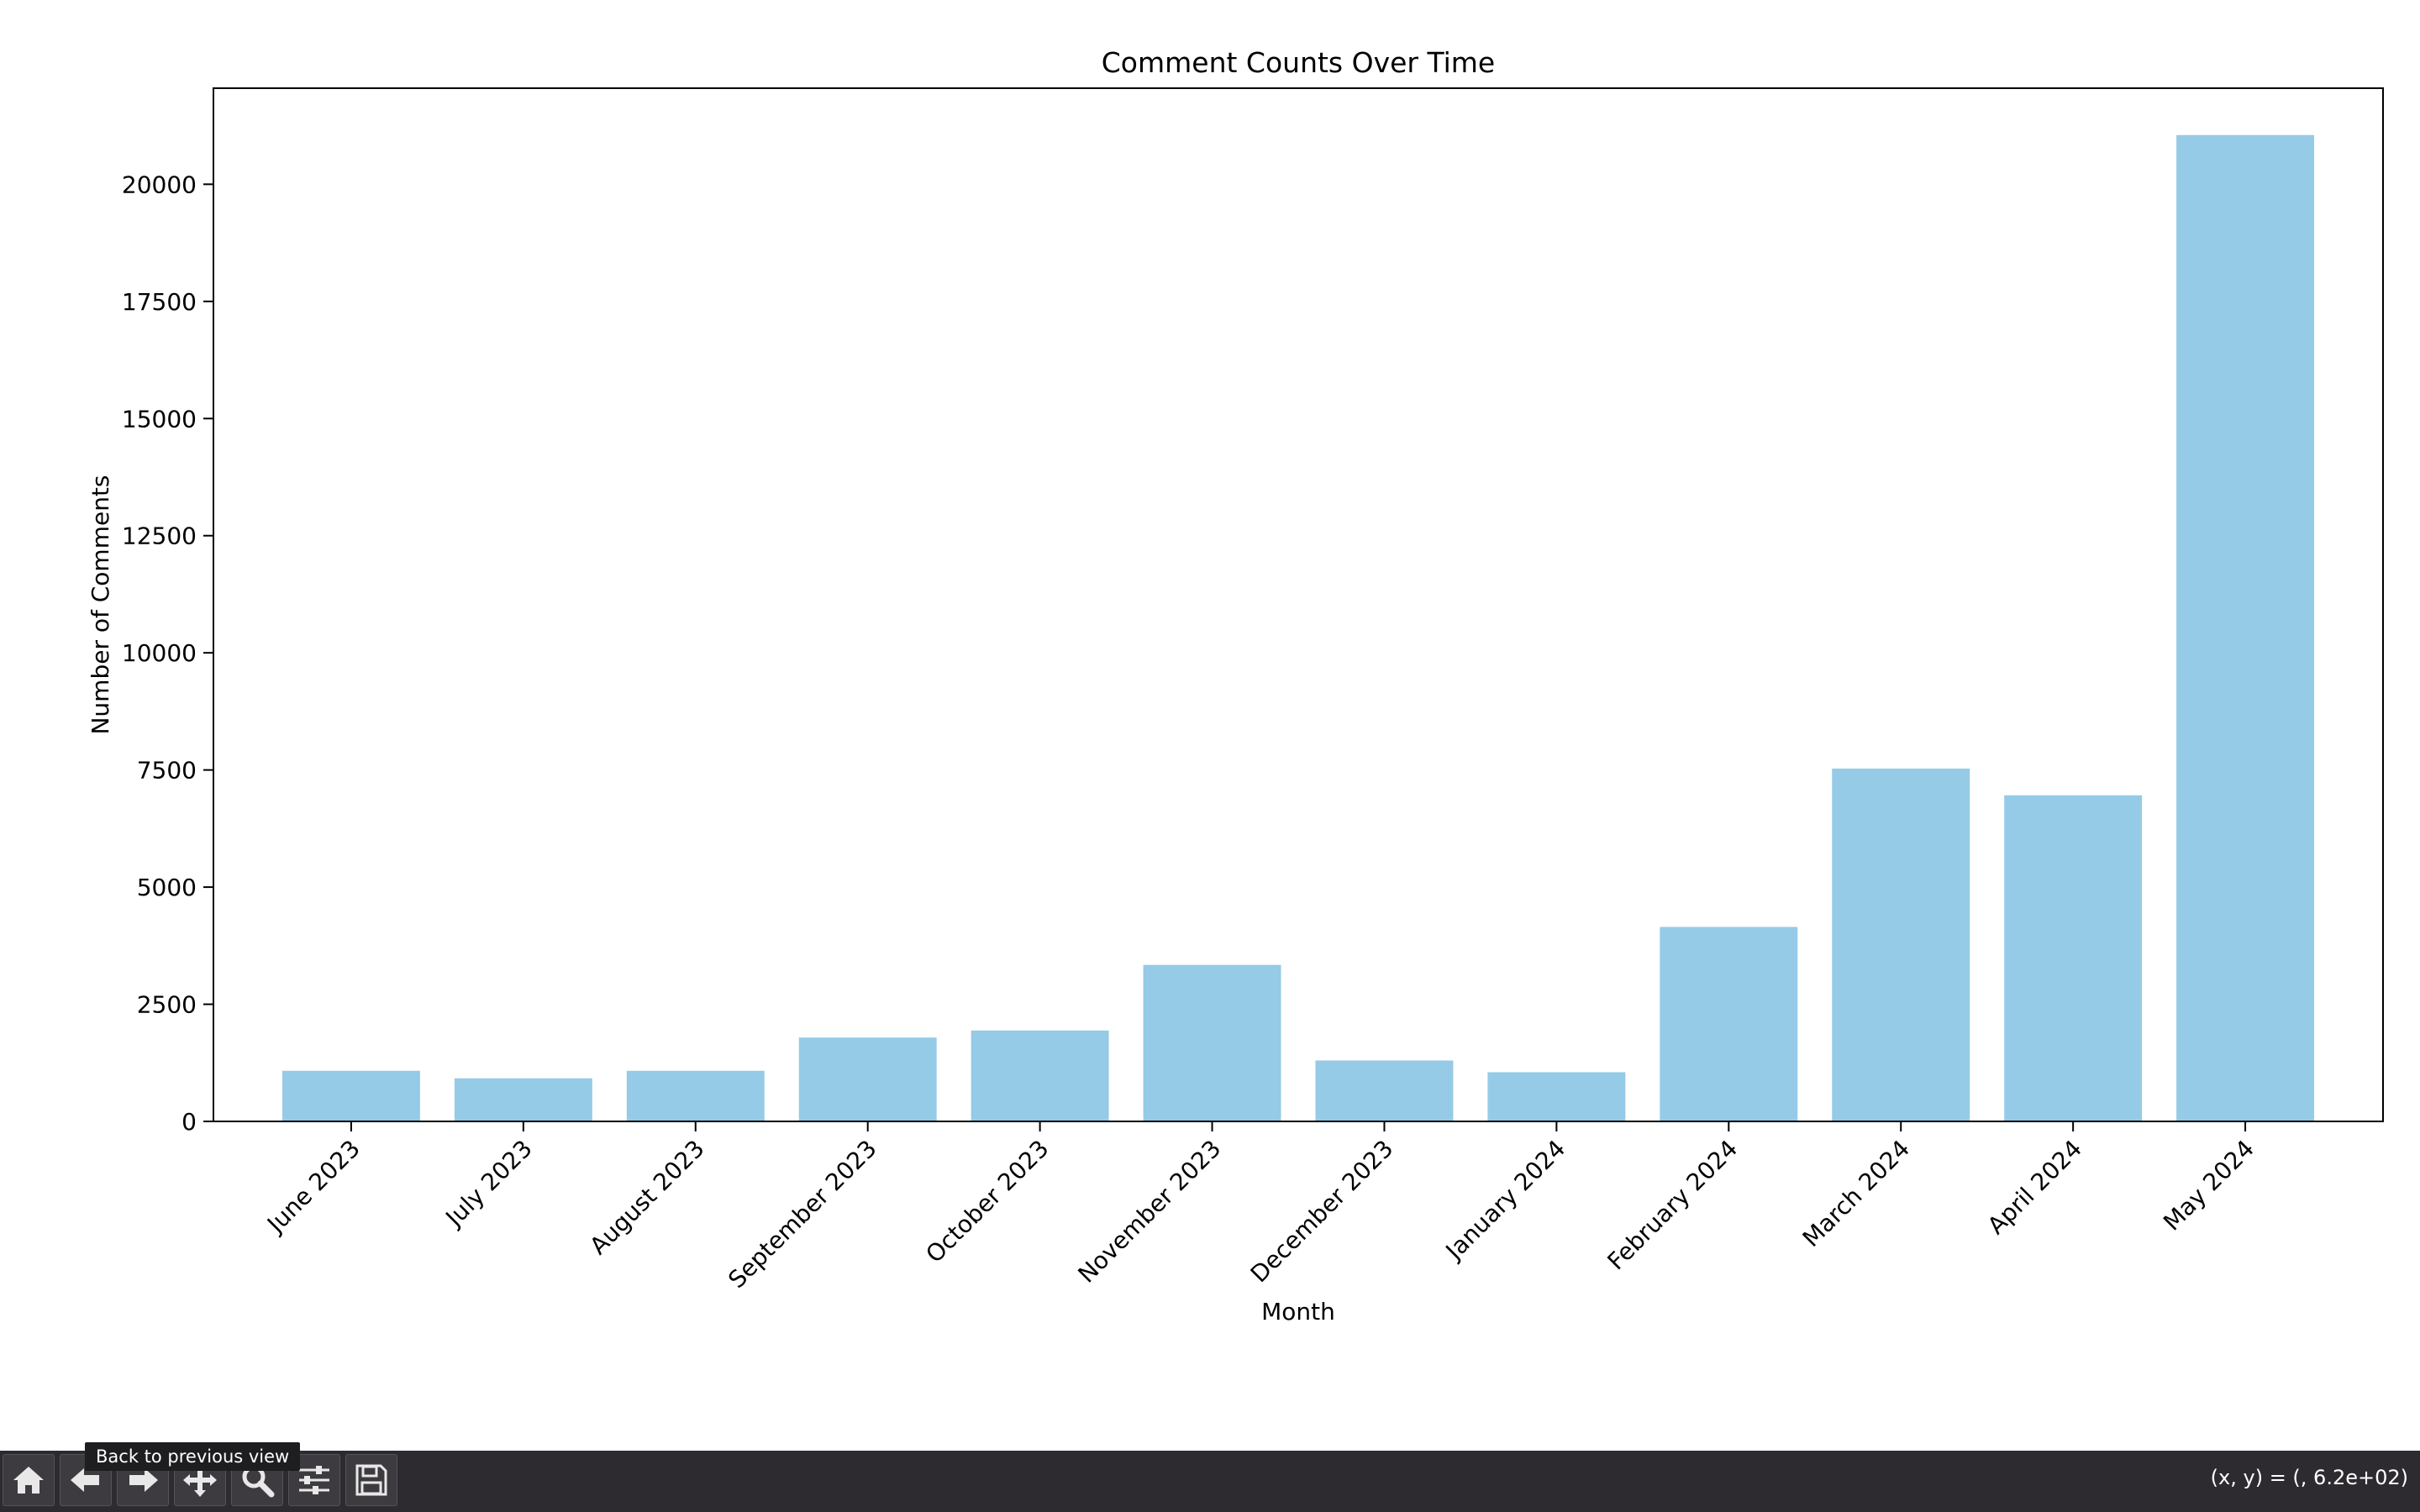  What do you see at coordinates (159, 419) in the screenshot?
I see `y-tick-label: 15000` at bounding box center [159, 419].